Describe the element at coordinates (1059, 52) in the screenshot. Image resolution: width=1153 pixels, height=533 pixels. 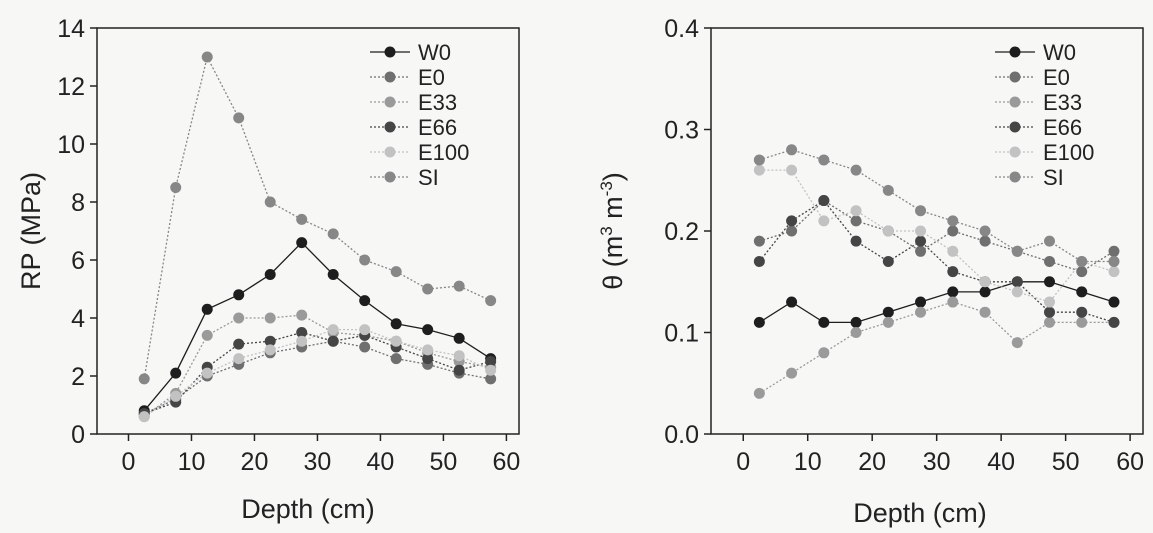
I see `theta-legend-label-w0: W0` at that location.